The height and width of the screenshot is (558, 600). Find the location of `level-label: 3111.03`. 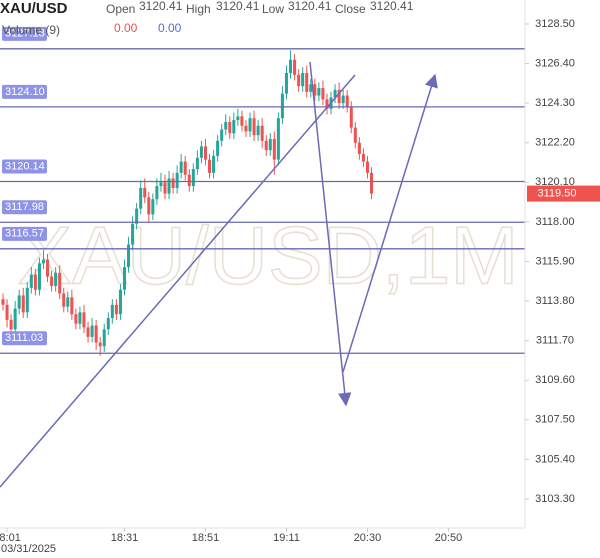

level-label: 3111.03 is located at coordinates (24, 338).